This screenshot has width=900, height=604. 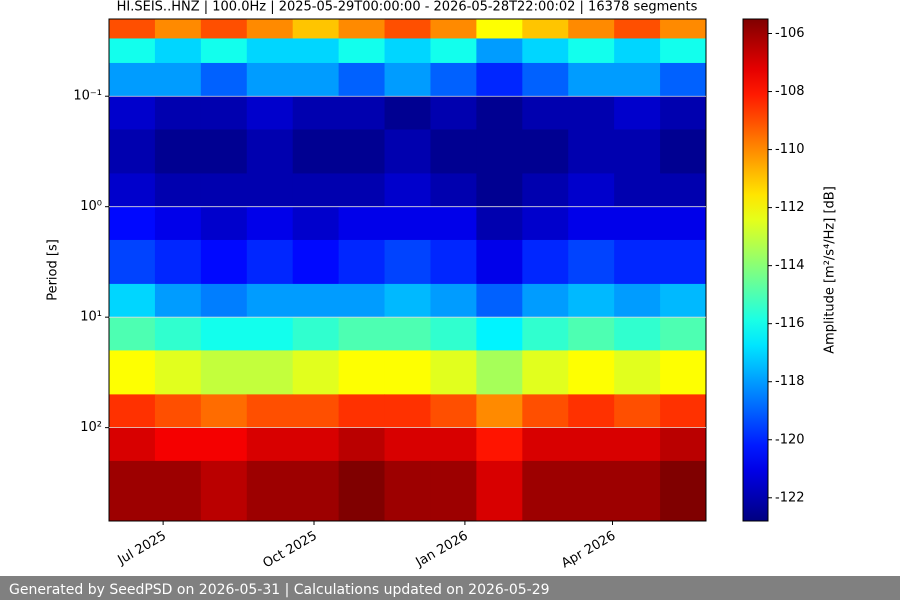 I want to click on x-tick-label: Jul 2025, so click(x=142, y=549).